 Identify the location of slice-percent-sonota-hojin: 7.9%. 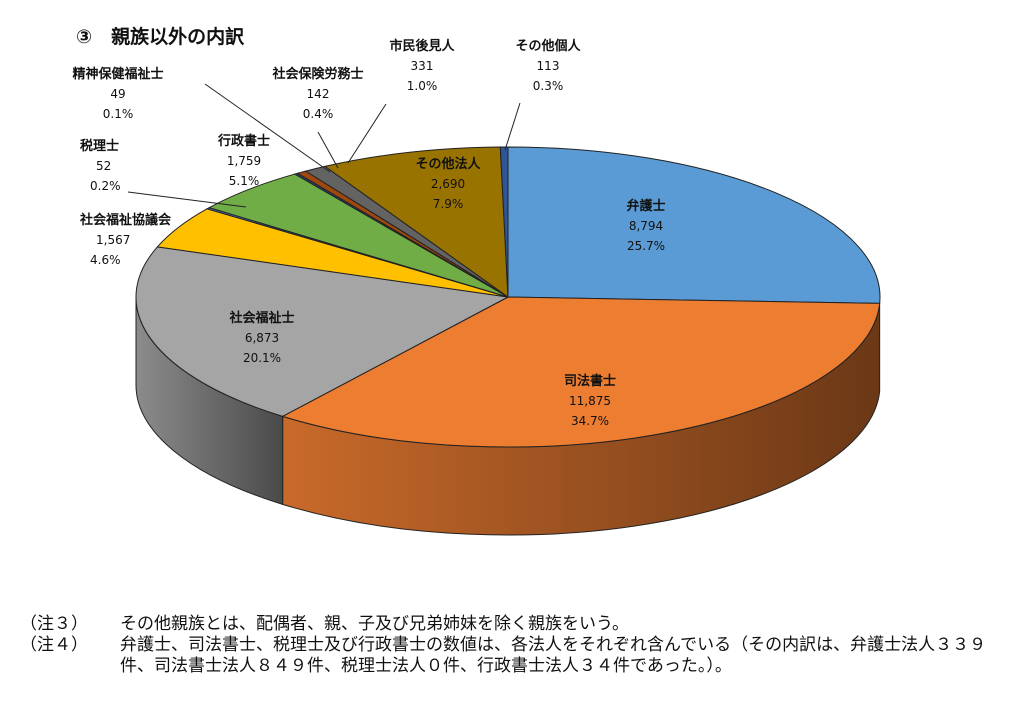
(448, 204).